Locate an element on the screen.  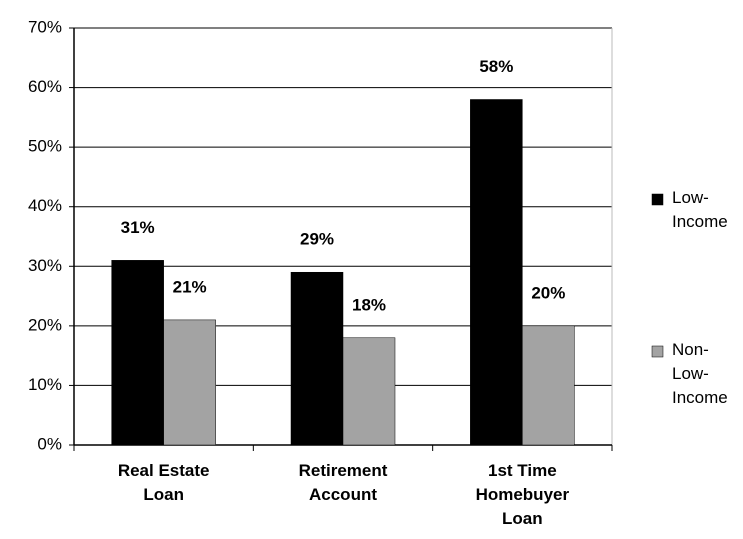
x-tick-label: Retirement Account is located at coordinates (343, 482).